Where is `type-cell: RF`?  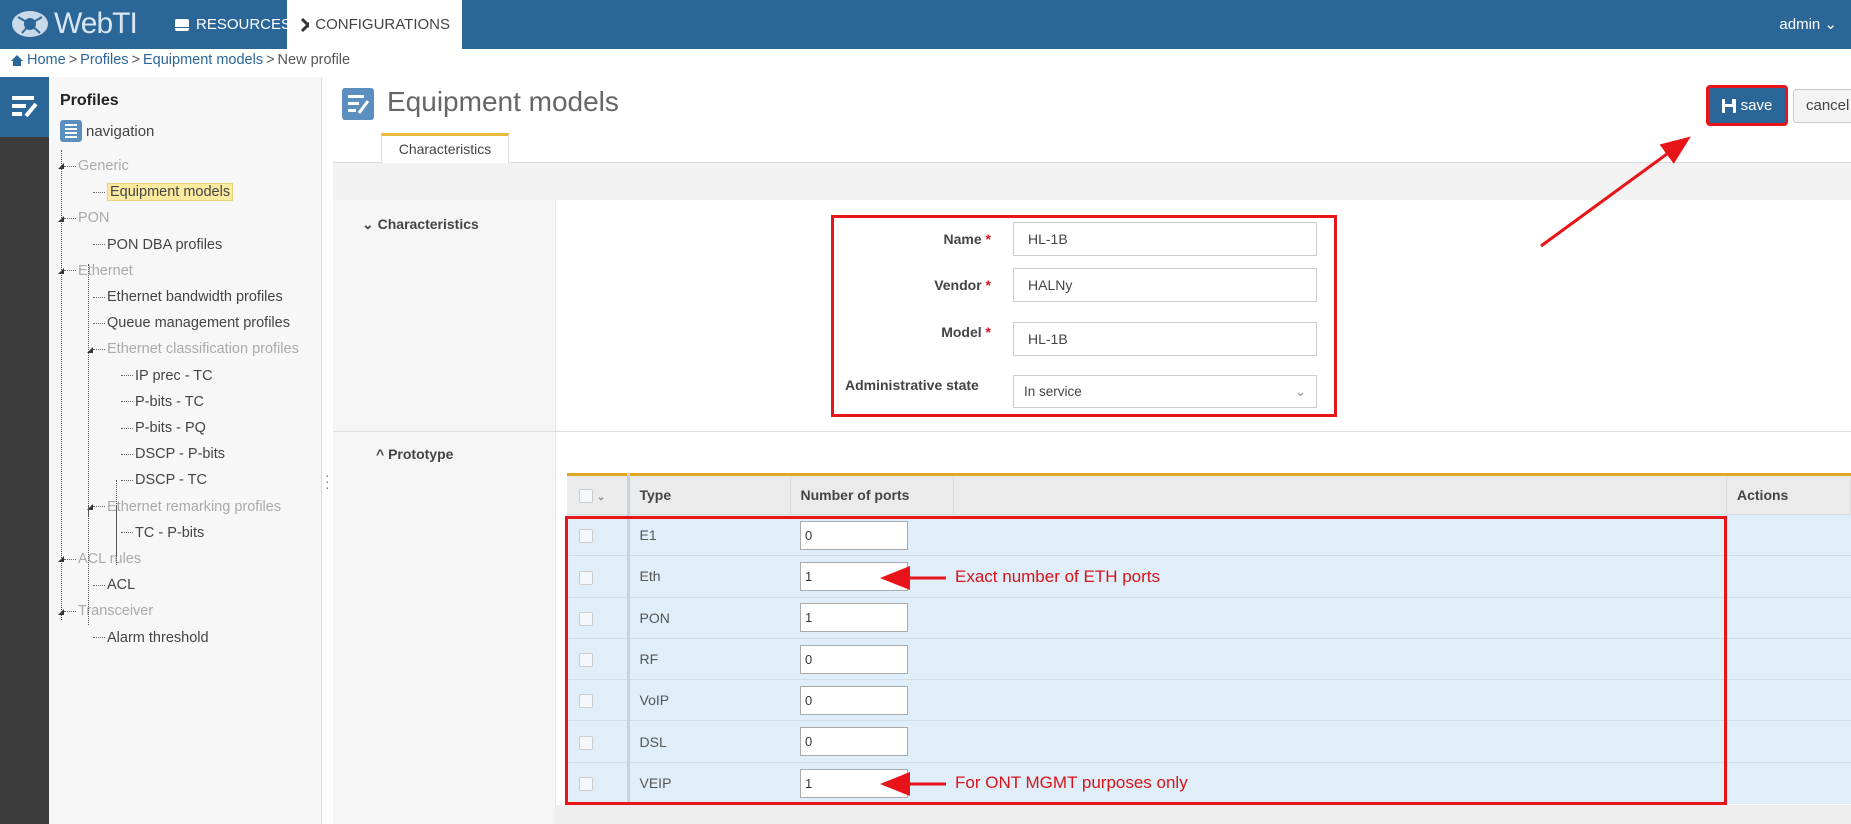 type-cell: RF is located at coordinates (709, 658).